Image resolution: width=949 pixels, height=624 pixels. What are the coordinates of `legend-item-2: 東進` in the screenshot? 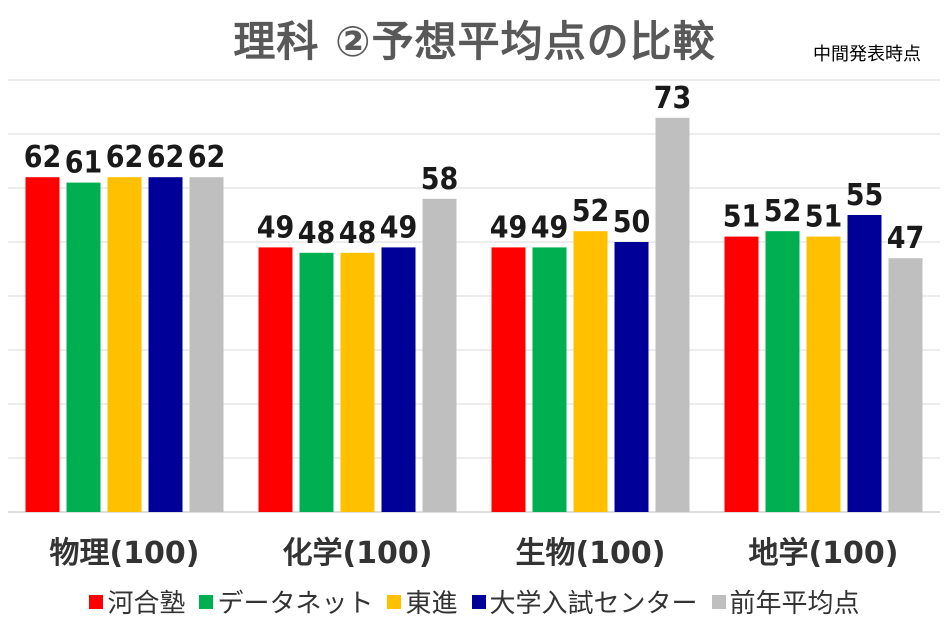 It's located at (422, 601).